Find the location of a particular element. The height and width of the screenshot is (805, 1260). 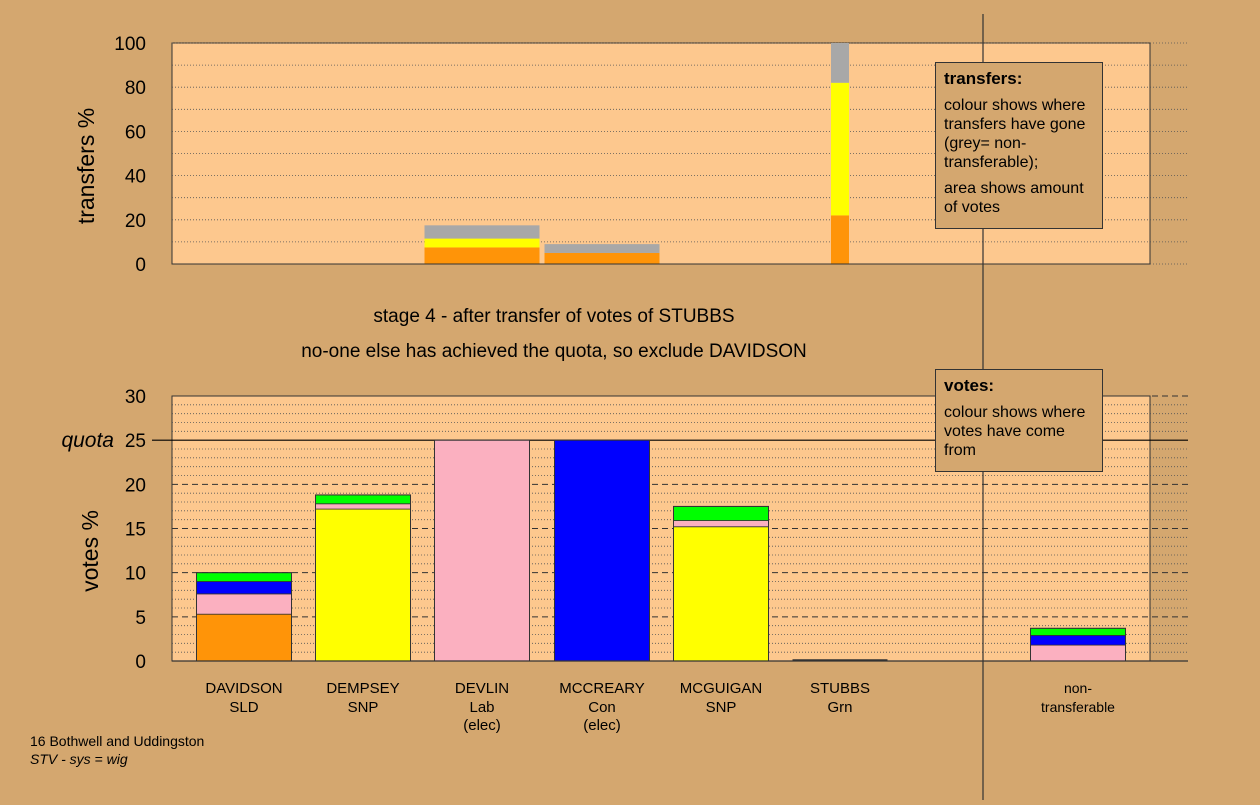

transfers-y-tick-label: 0 is located at coordinates (140, 265).